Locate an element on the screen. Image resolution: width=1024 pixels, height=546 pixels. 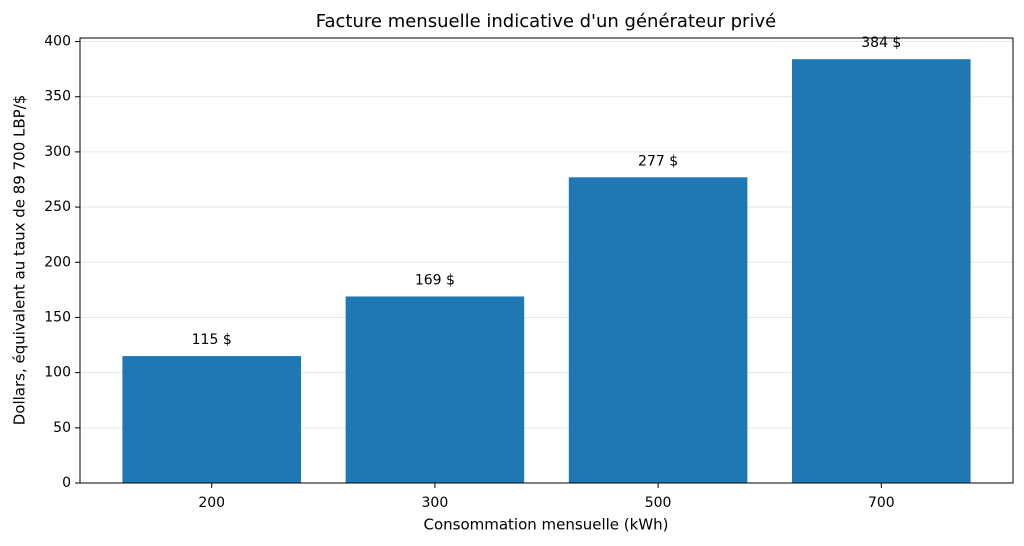
y-tick-label: 50 is located at coordinates (62, 428).